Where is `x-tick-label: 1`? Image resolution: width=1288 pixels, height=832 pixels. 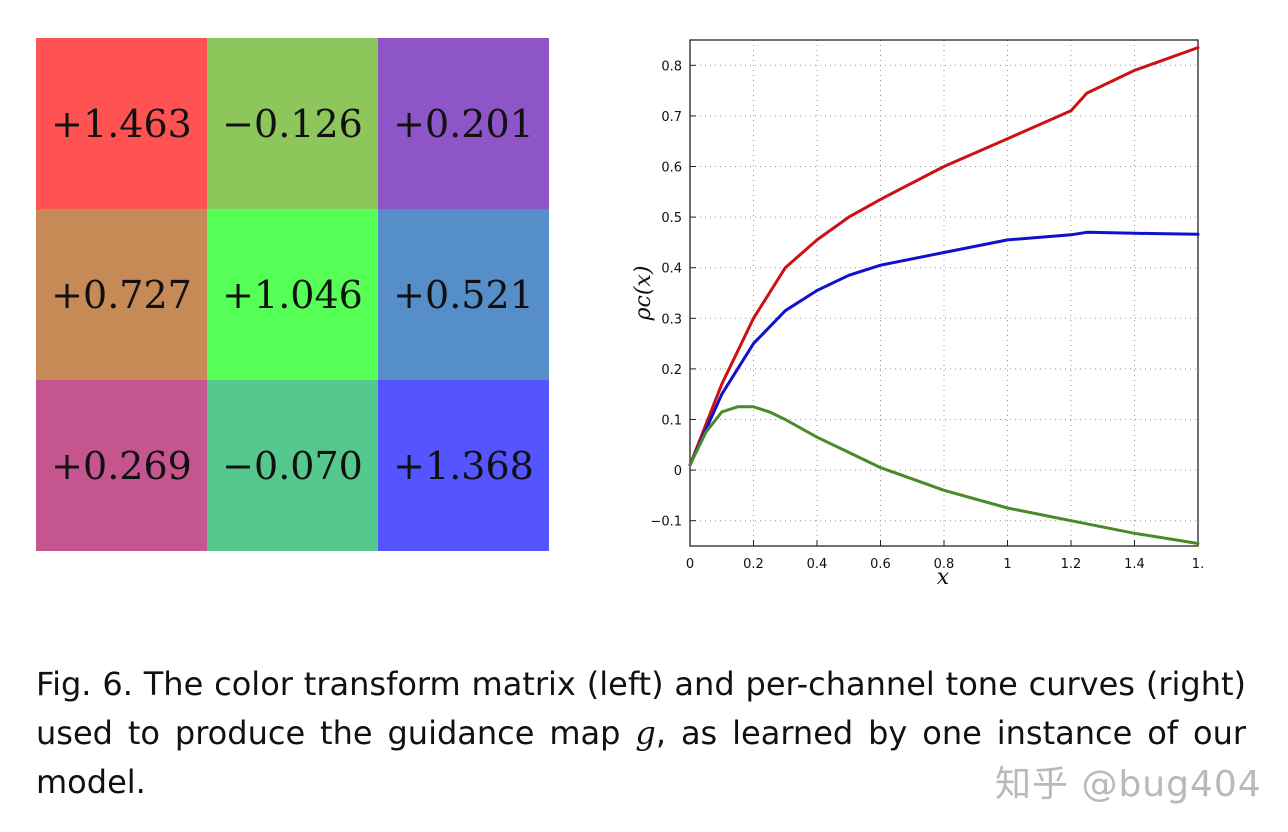 x-tick-label: 1 is located at coordinates (1007, 564).